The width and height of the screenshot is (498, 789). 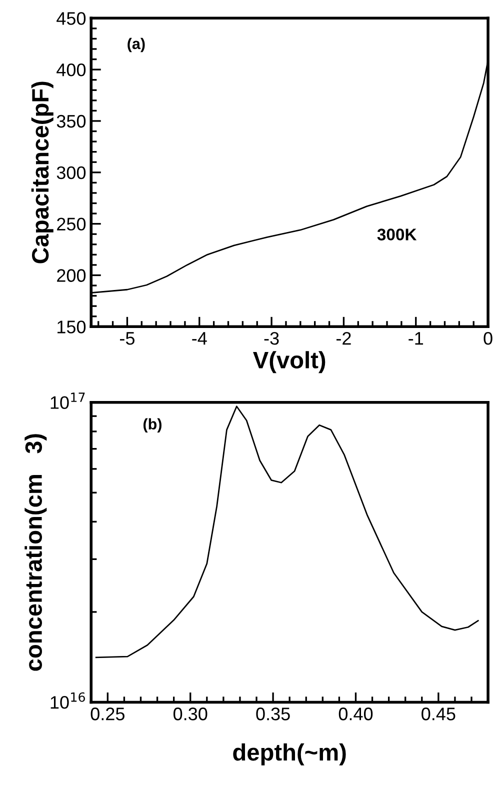 I want to click on x-tick-label: -2, so click(x=343, y=338).